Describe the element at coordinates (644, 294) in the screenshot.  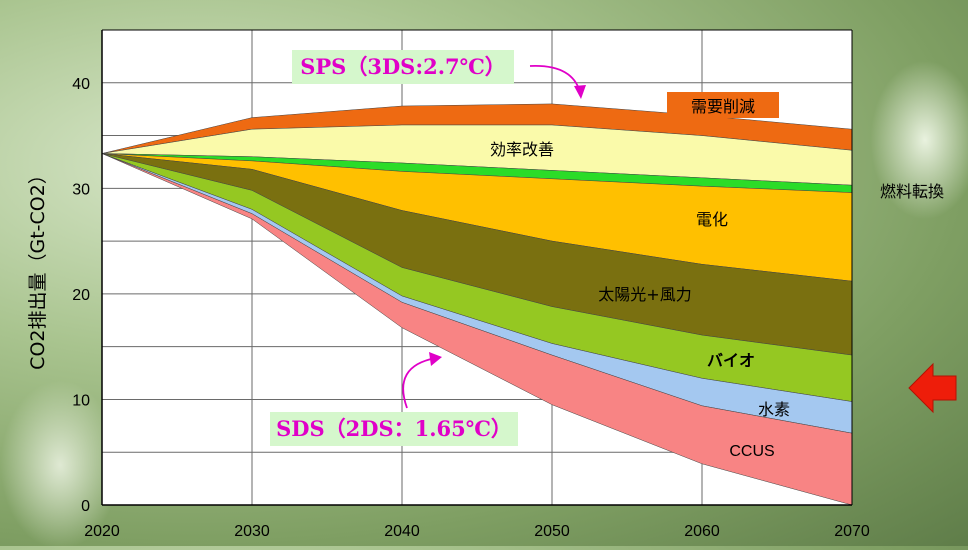
I see `series-label: 太陽光+風力` at that location.